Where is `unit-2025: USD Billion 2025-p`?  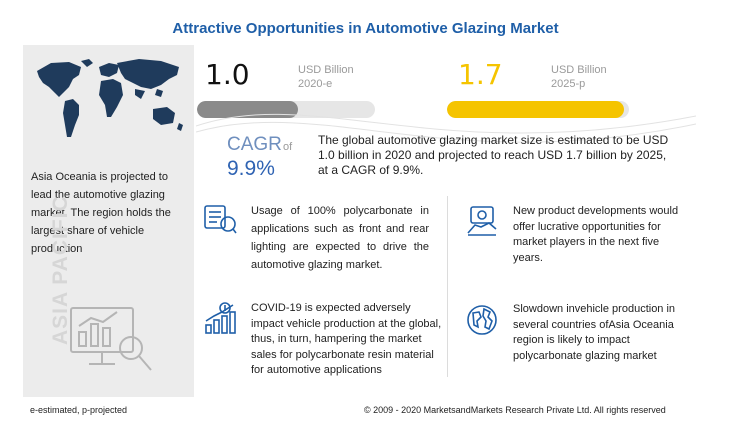
unit-2025: USD Billion 2025-p is located at coordinates (579, 77).